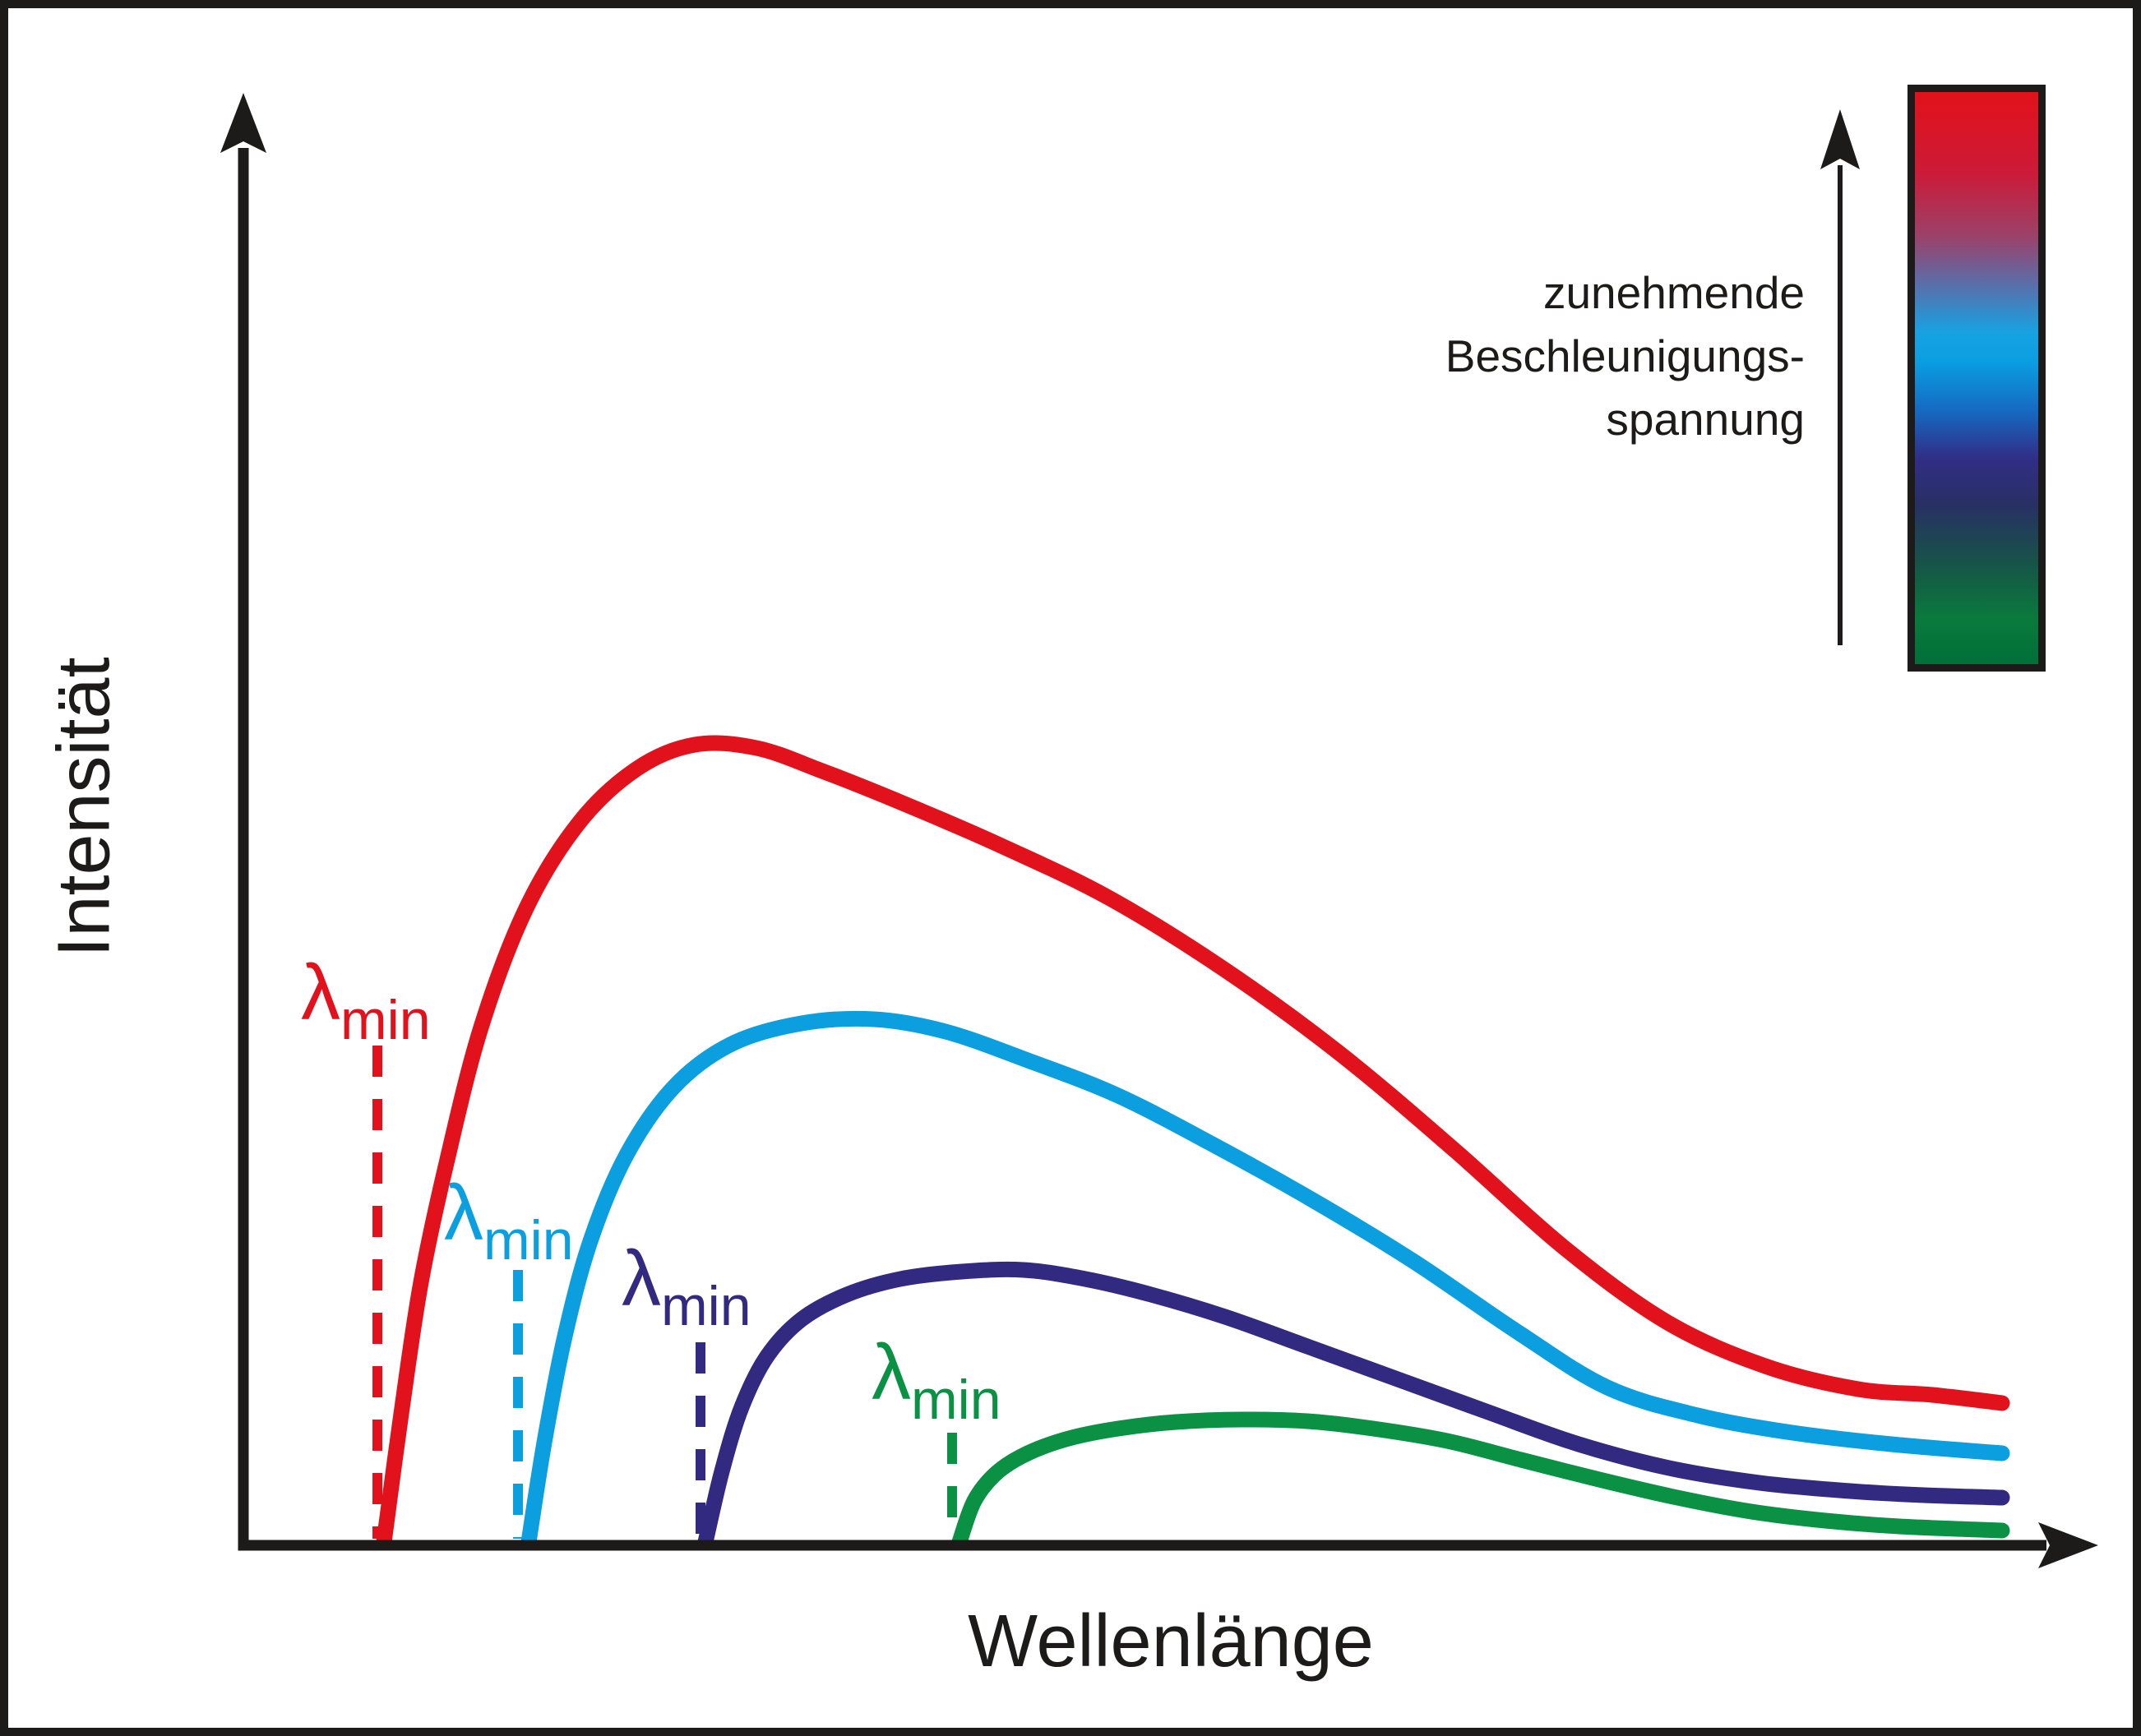 This screenshot has width=2141, height=1736. I want to click on lambda-min-label-curve-navy: λmin, so click(686, 1288).